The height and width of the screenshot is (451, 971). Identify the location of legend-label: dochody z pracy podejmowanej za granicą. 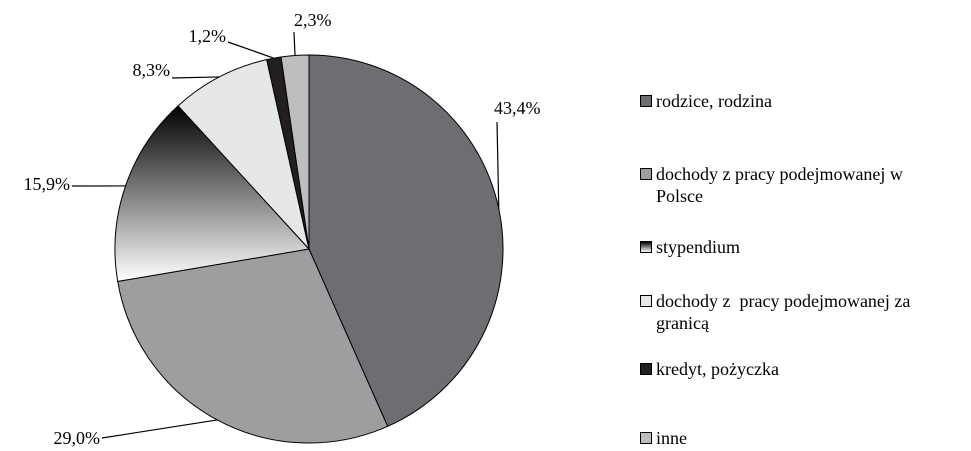
(785, 312).